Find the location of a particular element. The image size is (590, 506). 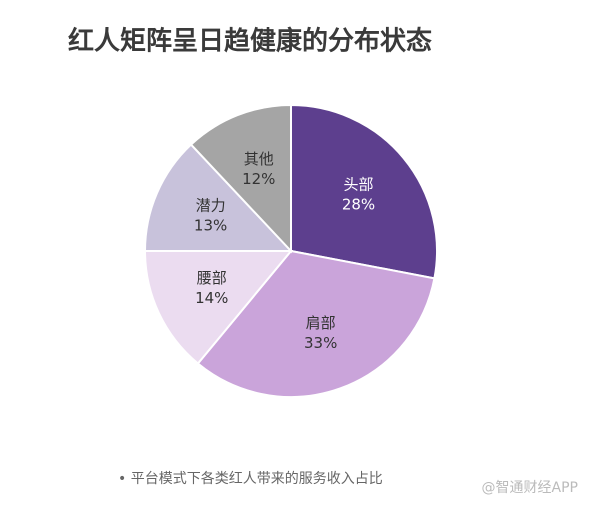

watermark: @智通财经APP is located at coordinates (530, 488).